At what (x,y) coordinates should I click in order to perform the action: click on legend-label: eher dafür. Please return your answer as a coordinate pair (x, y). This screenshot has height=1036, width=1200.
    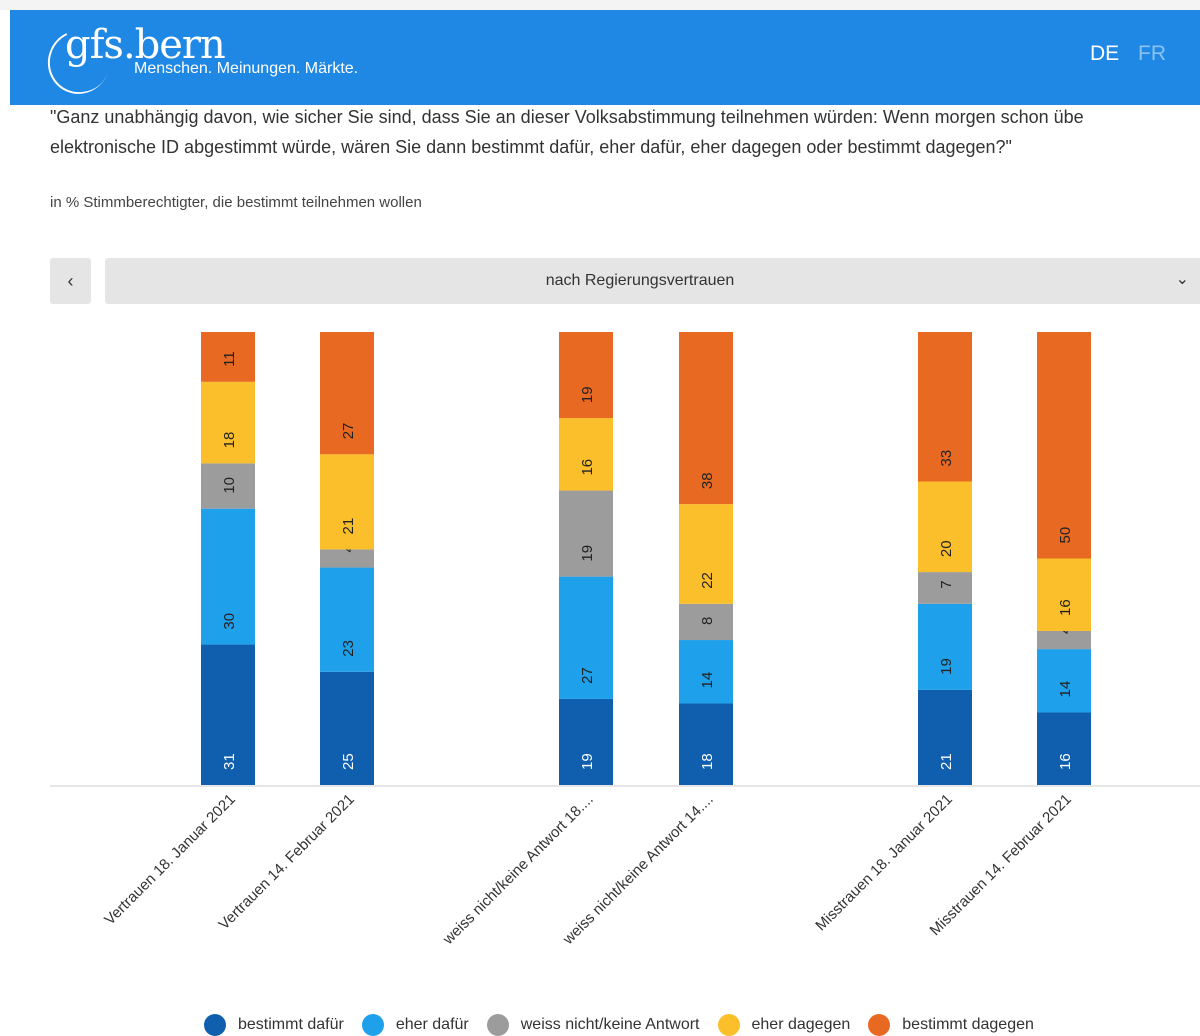
    Looking at the image, I should click on (432, 1024).